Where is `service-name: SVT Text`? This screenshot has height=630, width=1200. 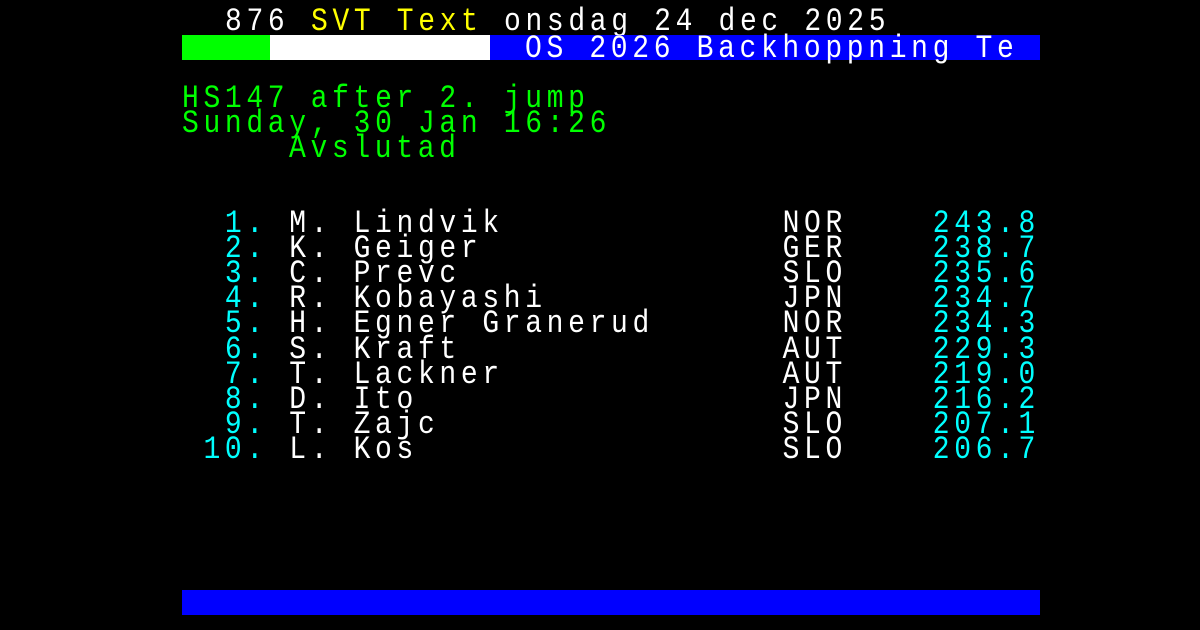
service-name: SVT Text is located at coordinates (397, 22).